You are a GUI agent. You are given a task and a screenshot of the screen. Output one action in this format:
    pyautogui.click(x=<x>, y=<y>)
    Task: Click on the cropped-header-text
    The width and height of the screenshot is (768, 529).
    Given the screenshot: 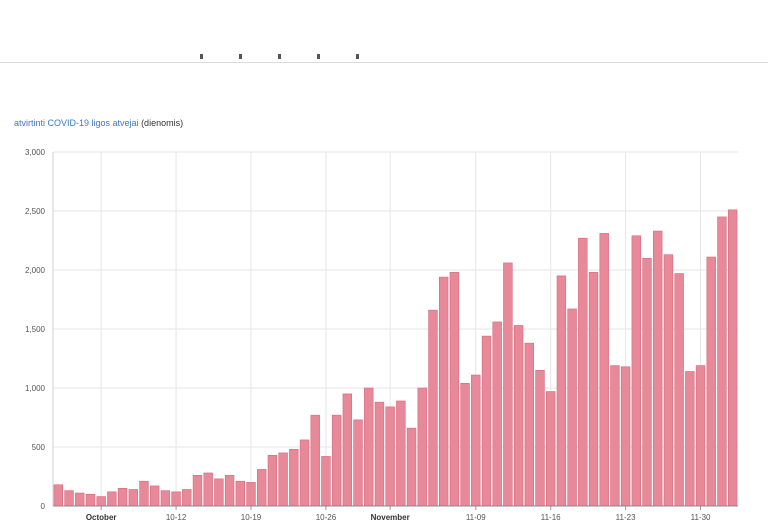 What is the action you would take?
    pyautogui.click(x=305, y=58)
    